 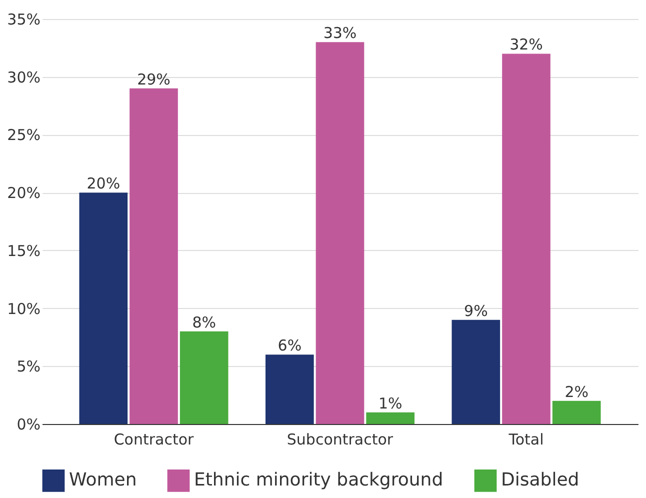 What do you see at coordinates (526, 45) in the screenshot?
I see `data-label: 32%` at bounding box center [526, 45].